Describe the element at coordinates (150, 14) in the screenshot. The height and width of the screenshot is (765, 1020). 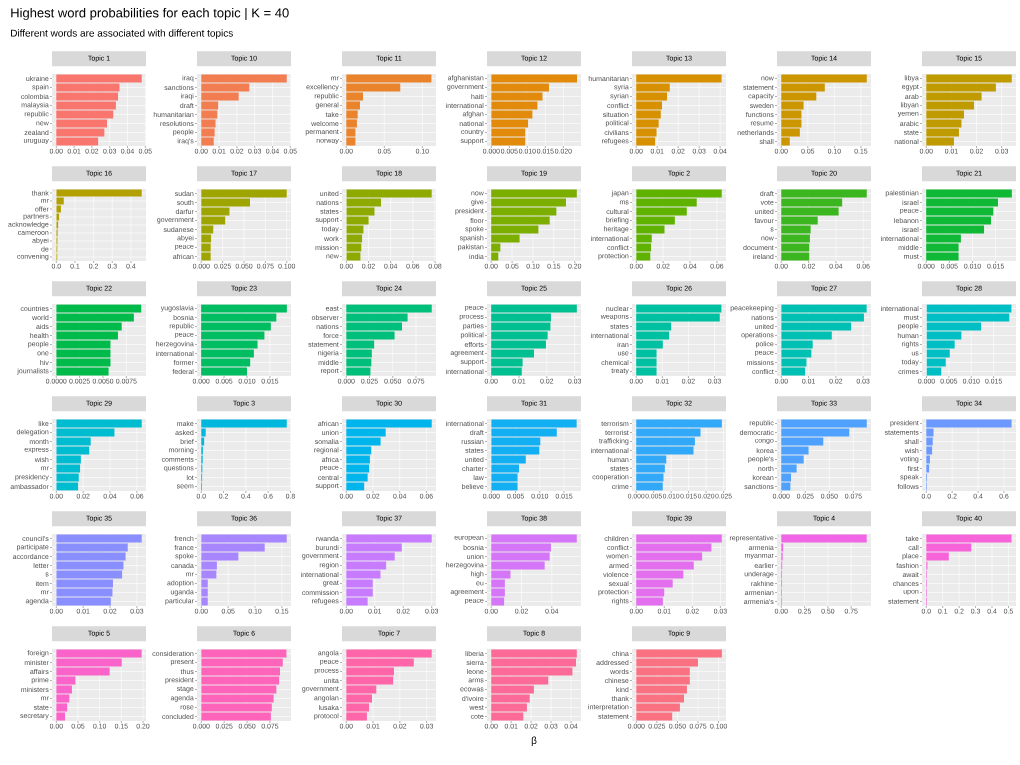
I see `text: Highest word probabilities for each topic | K = 40` at that location.